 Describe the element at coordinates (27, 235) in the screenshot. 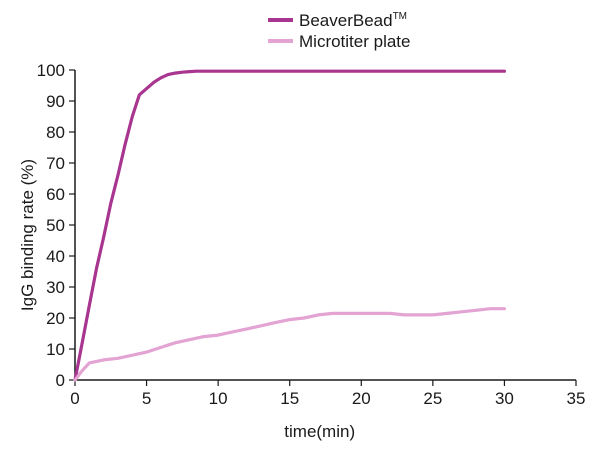

I see `y-axis-title: IgG binding rate (%)` at that location.